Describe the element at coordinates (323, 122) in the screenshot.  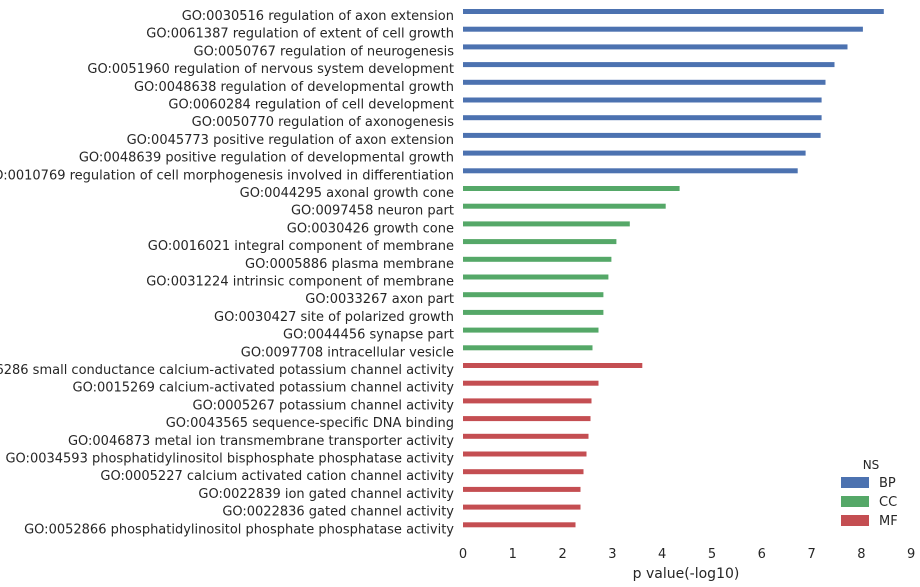
I see `category-label: GO:0050770 regulation of axonogenesis` at that location.